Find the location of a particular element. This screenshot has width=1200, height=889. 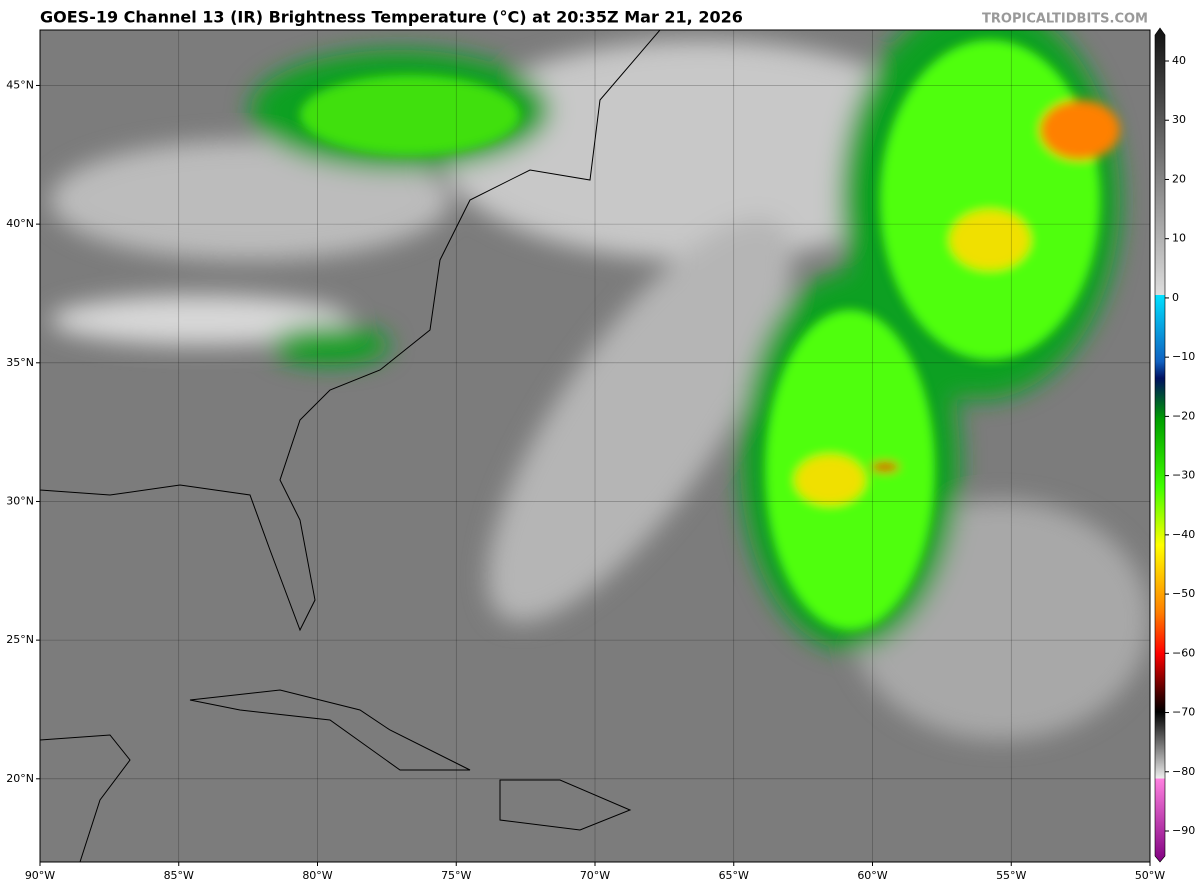

lon-tick-label: 55°W is located at coordinates (1011, 875).